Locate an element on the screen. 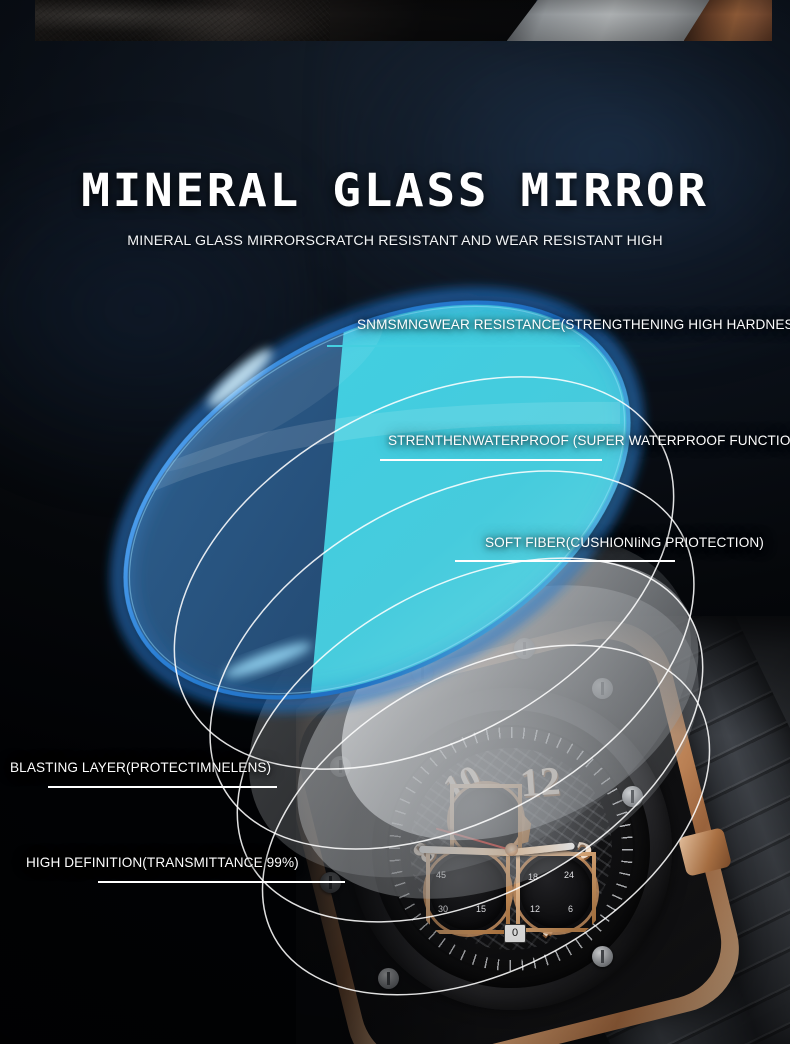 This screenshot has width=790, height=1044. glass-disc-highlight-streak is located at coordinates (385, 446).